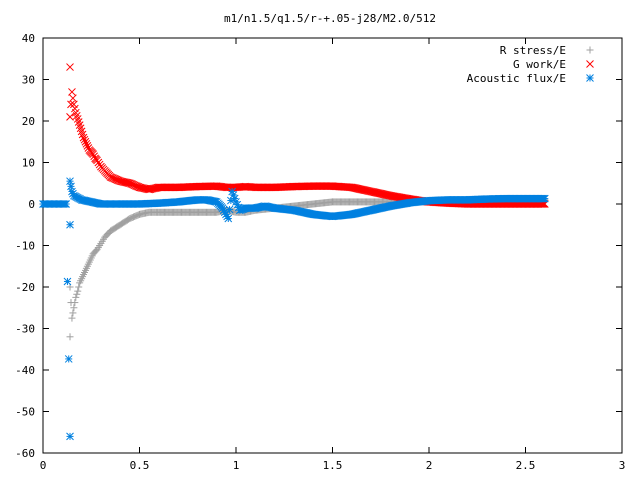 The height and width of the screenshot is (480, 640). What do you see at coordinates (539, 64) in the screenshot?
I see `legend-label: G work/E` at bounding box center [539, 64].